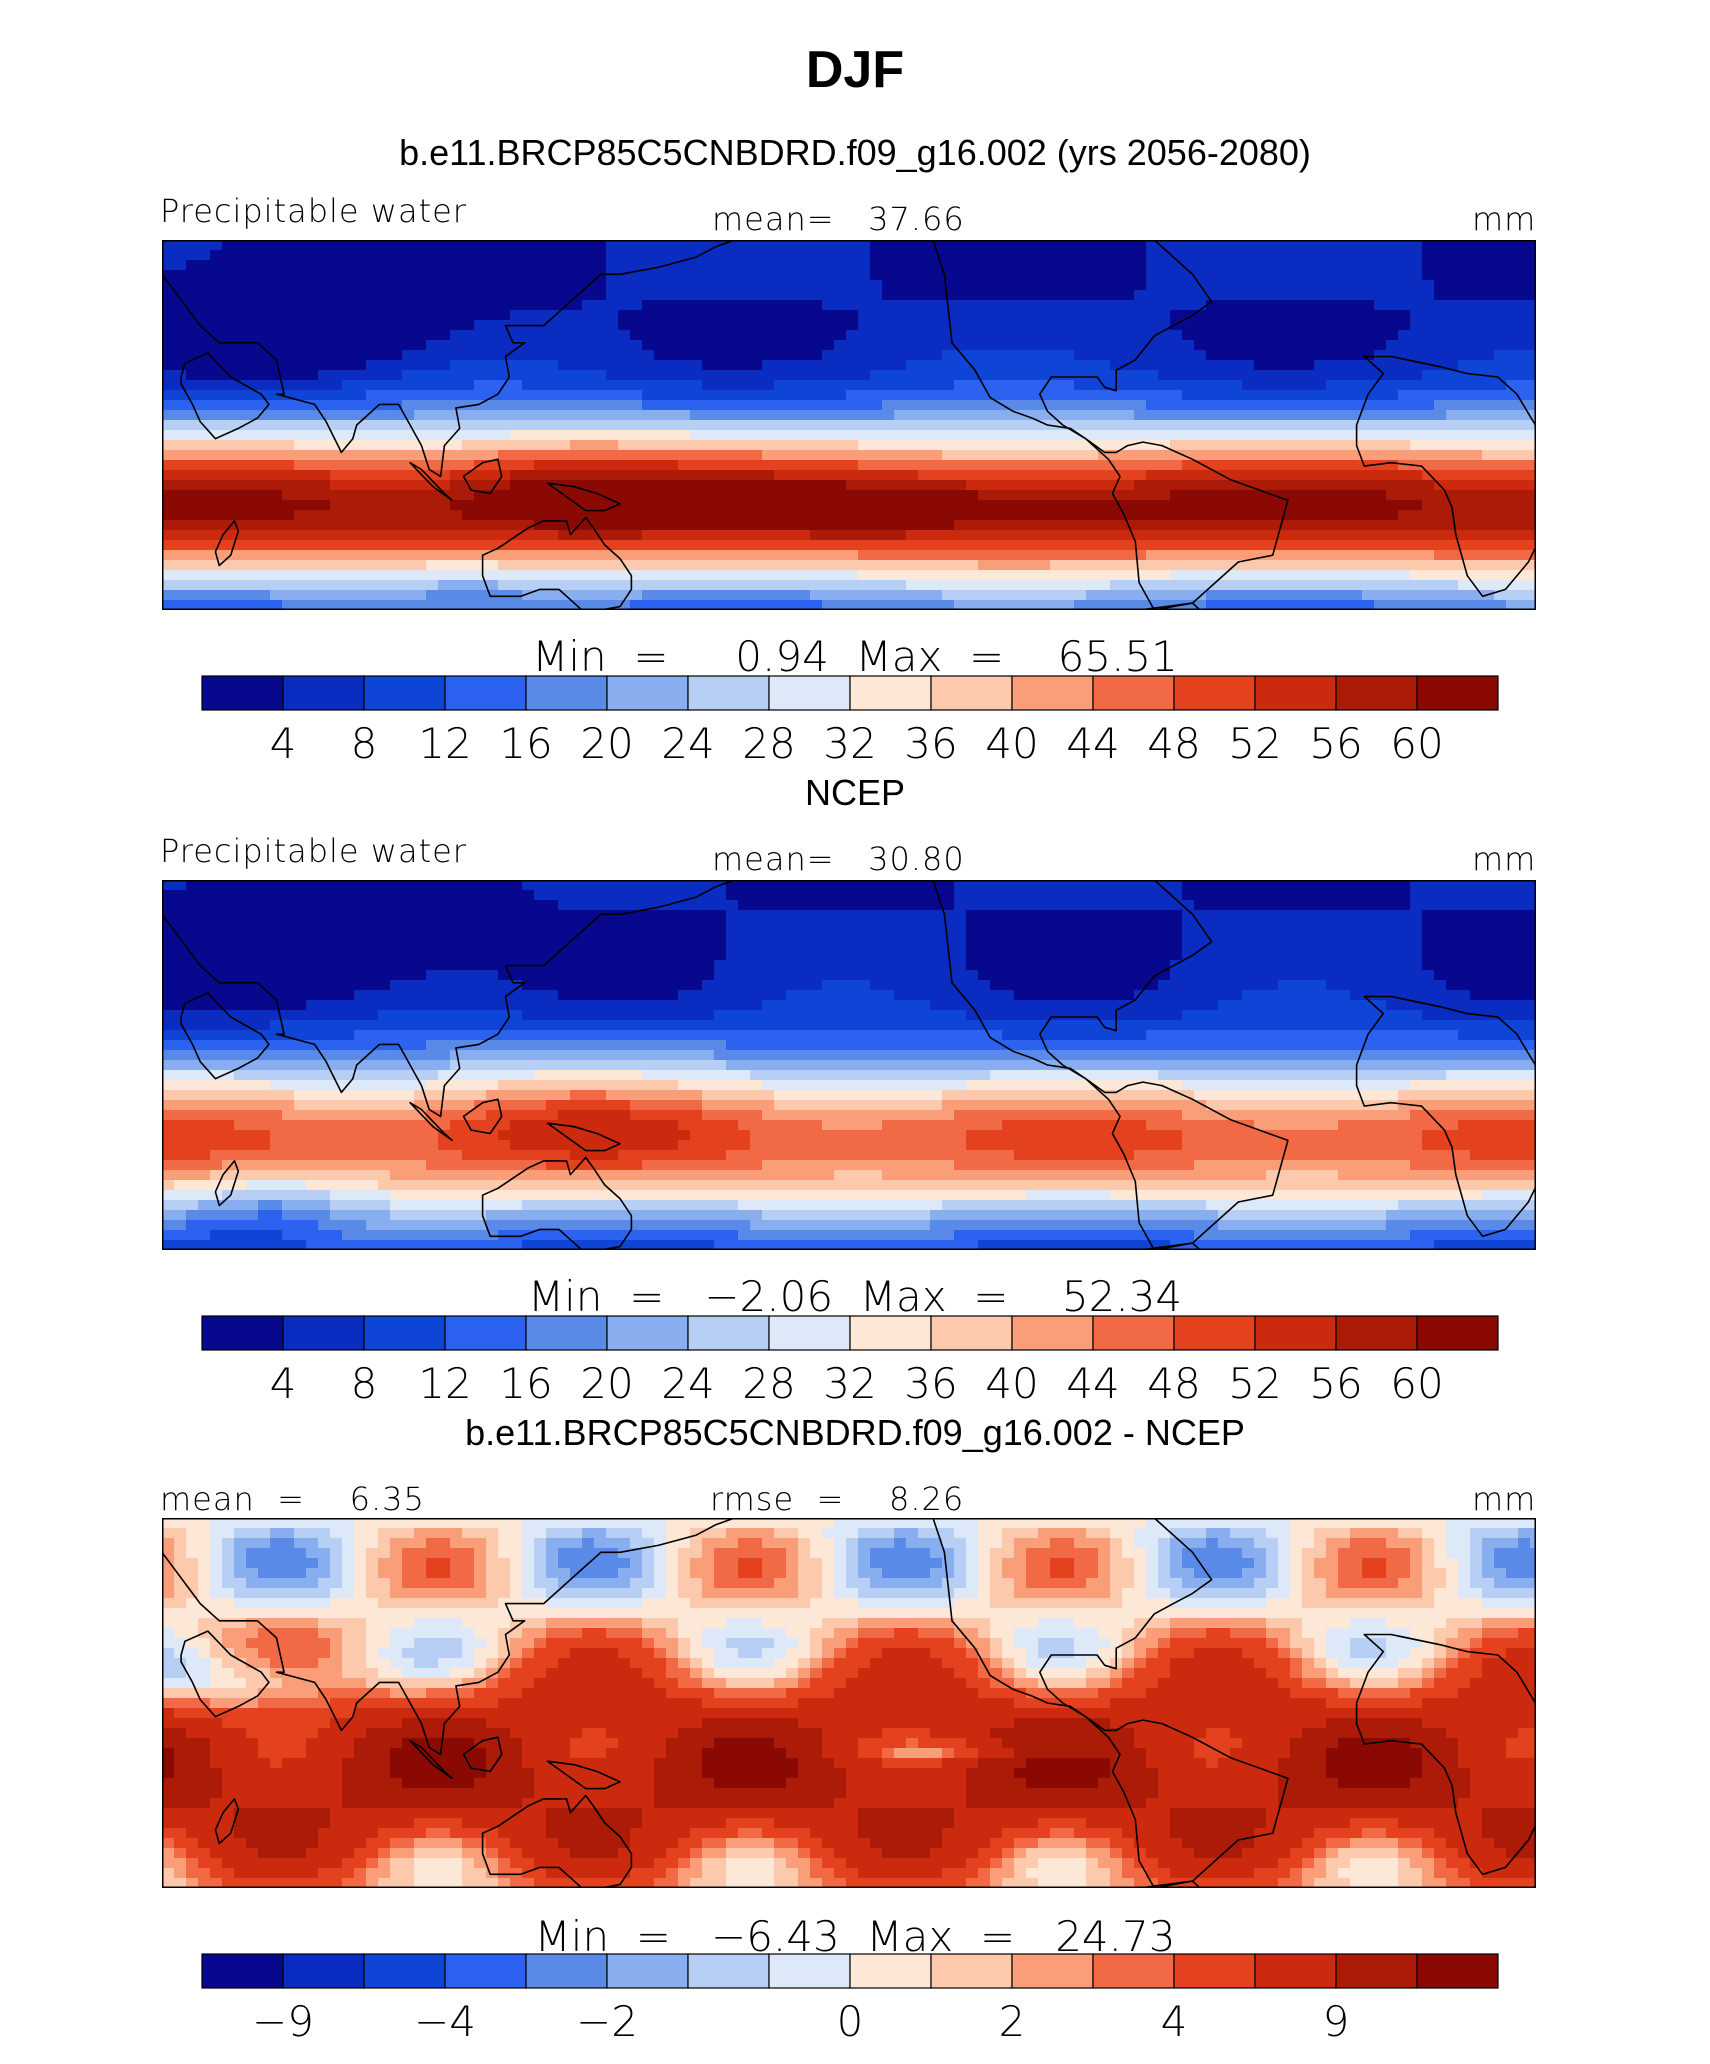 This screenshot has width=1710, height=2064. I want to click on panel-1-variable-label: Precipitable water, so click(313, 211).